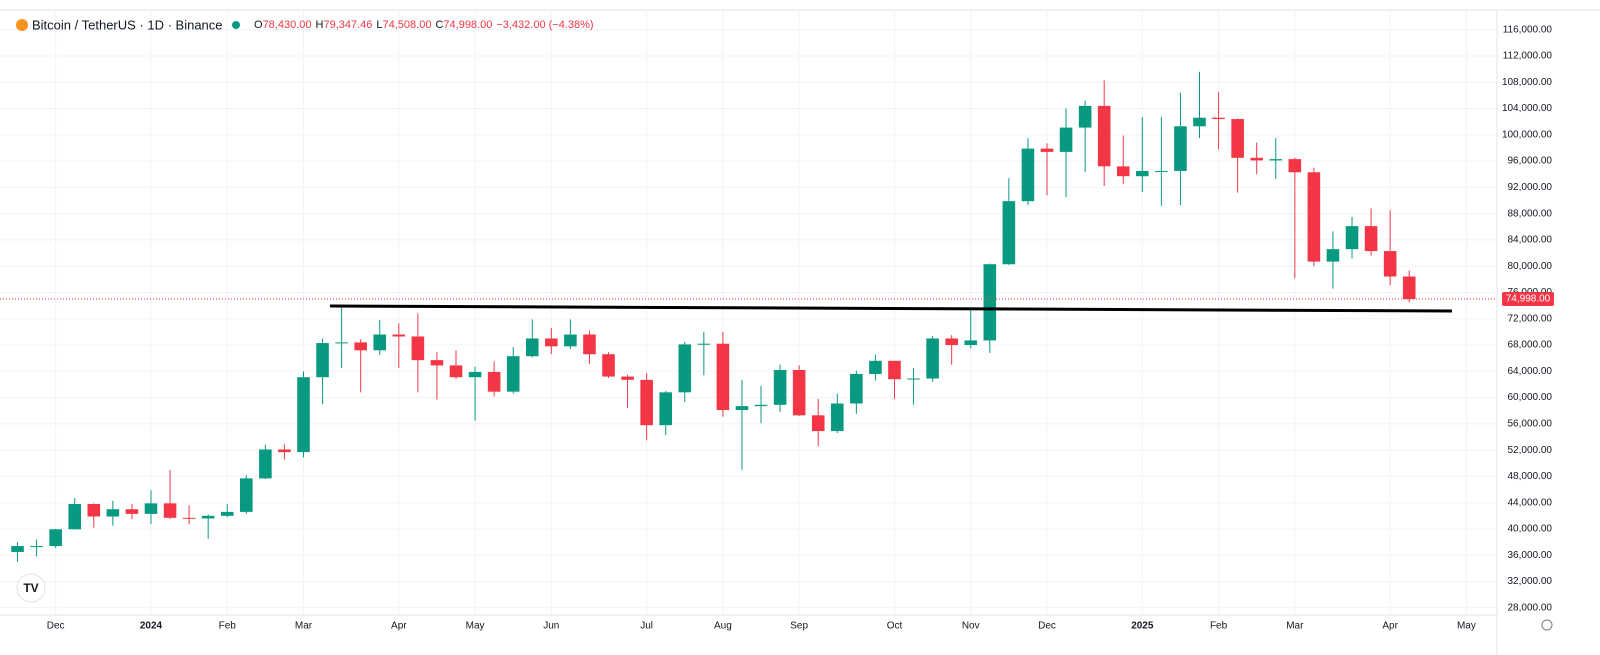 This screenshot has height=655, width=1600. Describe the element at coordinates (1530, 161) in the screenshot. I see `y-tick-label: 96,000.00` at that location.